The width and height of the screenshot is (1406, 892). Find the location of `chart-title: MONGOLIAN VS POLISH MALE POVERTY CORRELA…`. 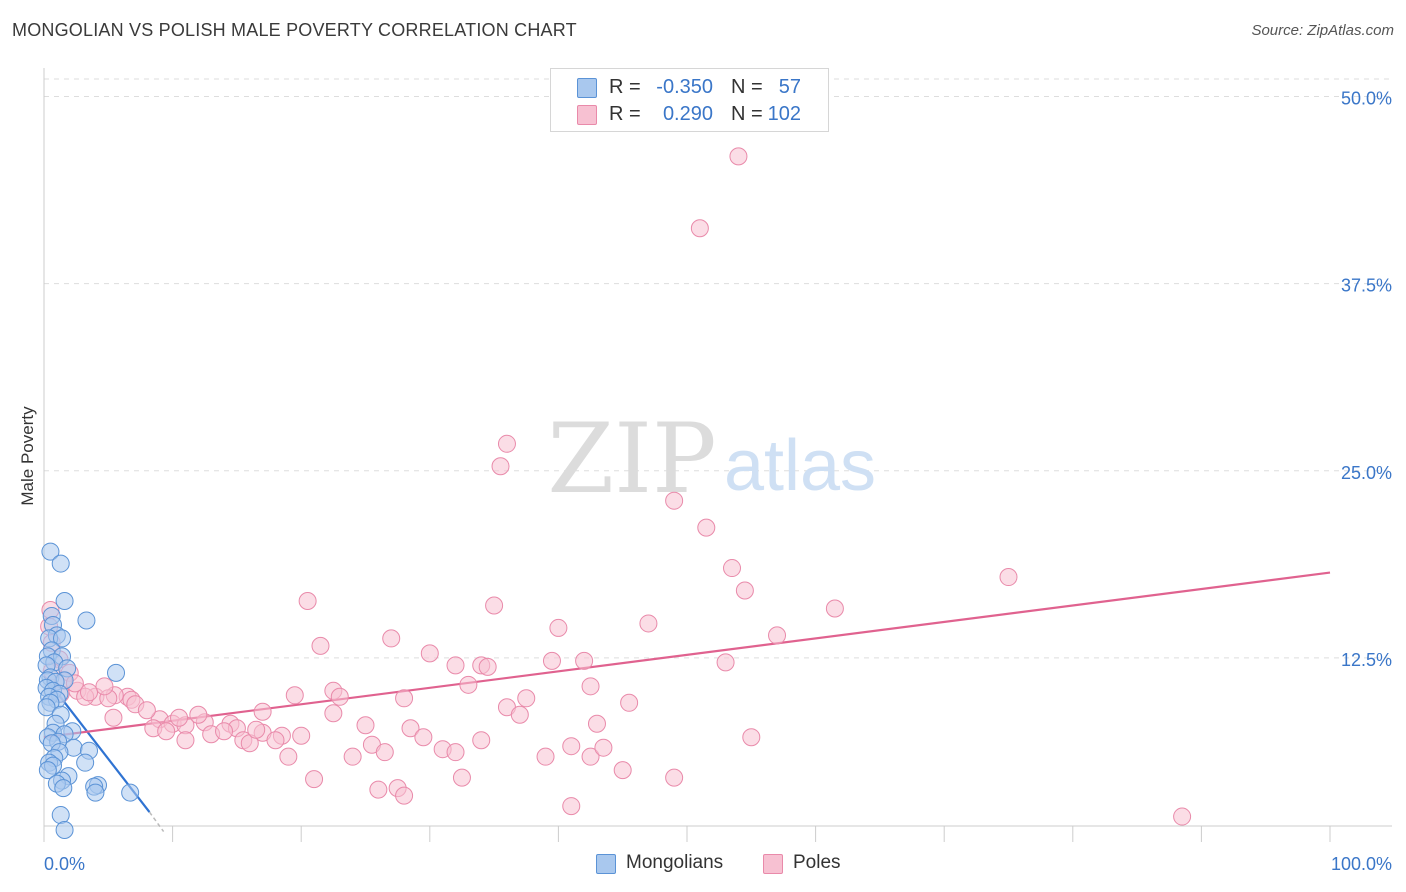

chart-title: MONGOLIAN VS POLISH MALE POVERTY CORRELA… is located at coordinates (294, 30).